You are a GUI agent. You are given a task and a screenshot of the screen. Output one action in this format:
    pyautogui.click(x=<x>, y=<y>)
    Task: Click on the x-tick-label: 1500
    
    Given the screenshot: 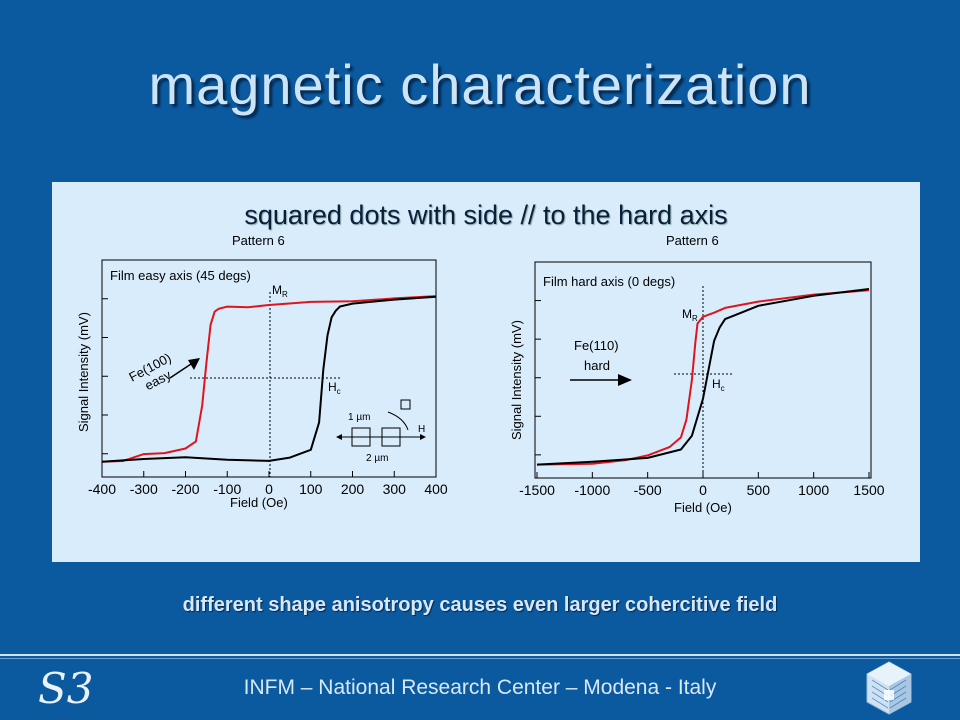 What is the action you would take?
    pyautogui.click(x=868, y=490)
    